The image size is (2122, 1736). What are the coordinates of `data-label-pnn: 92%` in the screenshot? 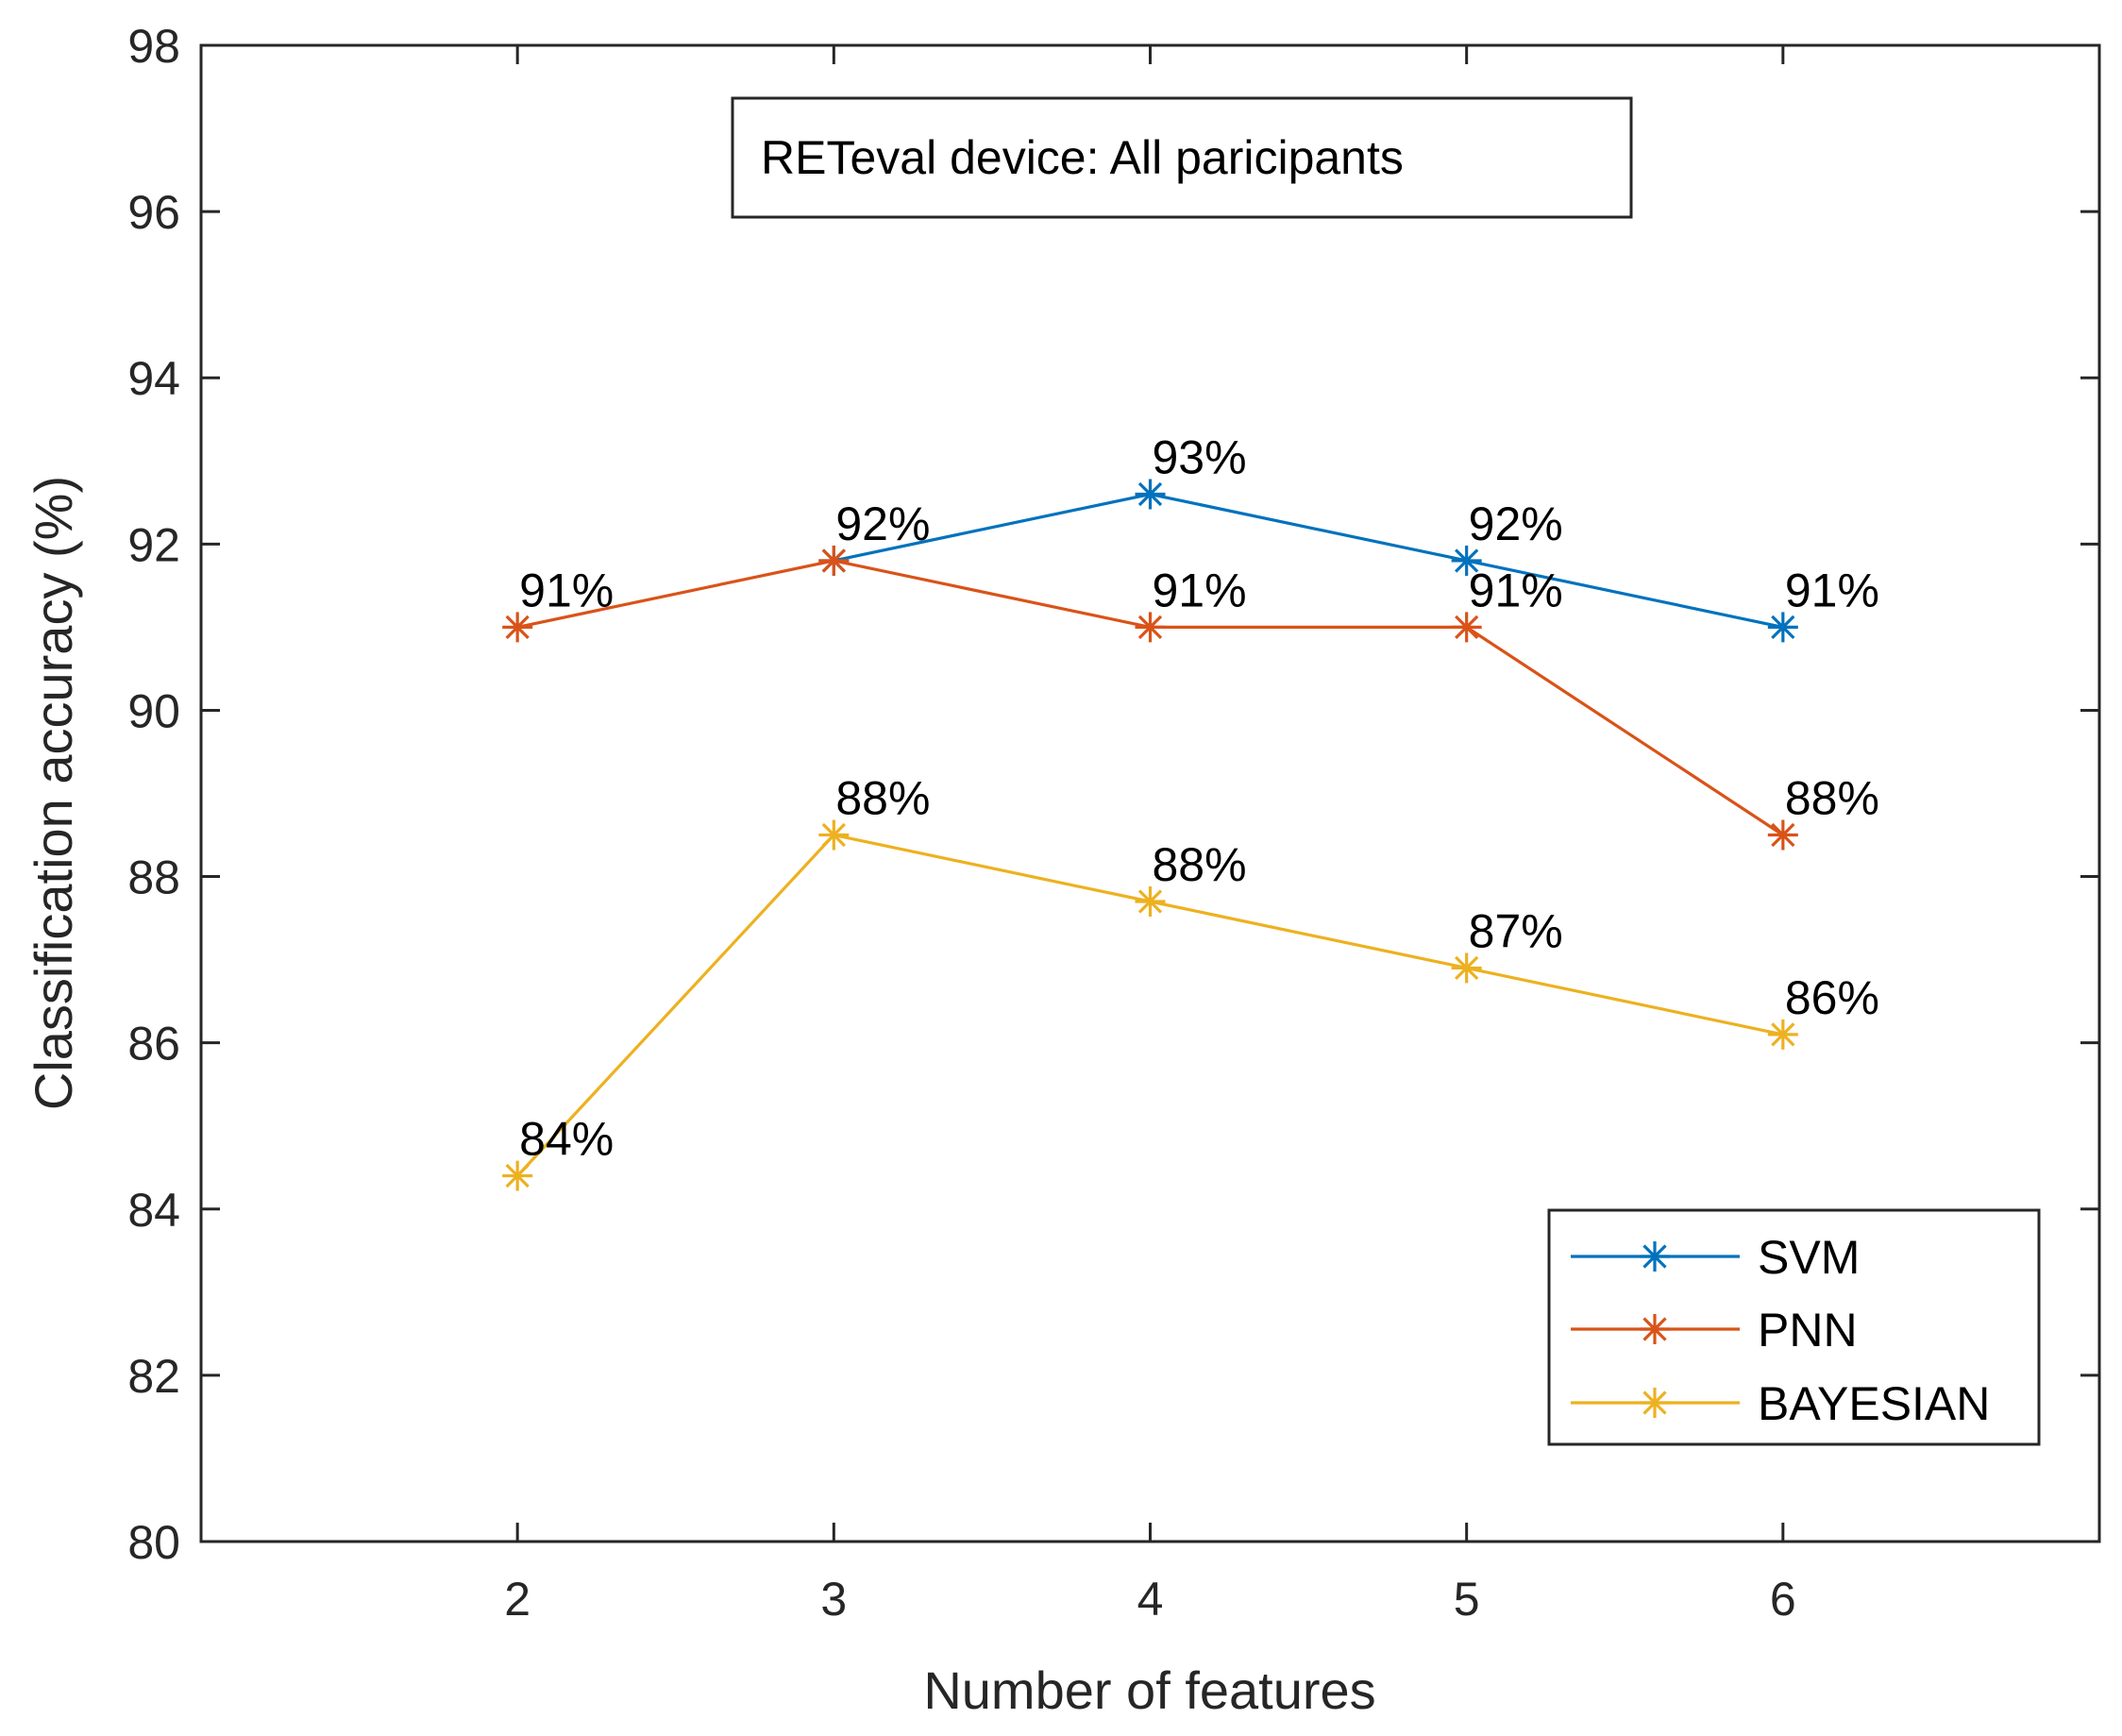 It's located at (882, 524).